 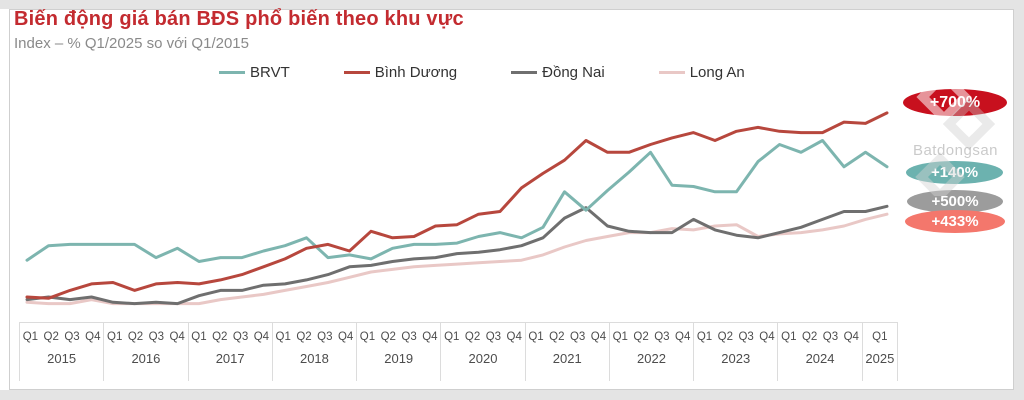 I want to click on year-group-2021: Q1 Q2 Q3 Q4 2021, so click(x=566, y=352).